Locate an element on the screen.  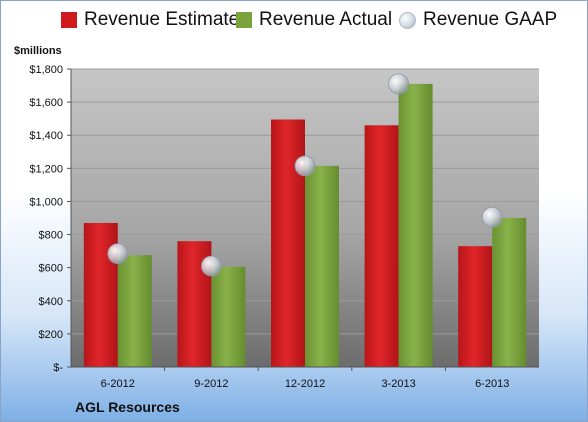
legend-item-estimate: Revenue Estimate is located at coordinates (150, 20).